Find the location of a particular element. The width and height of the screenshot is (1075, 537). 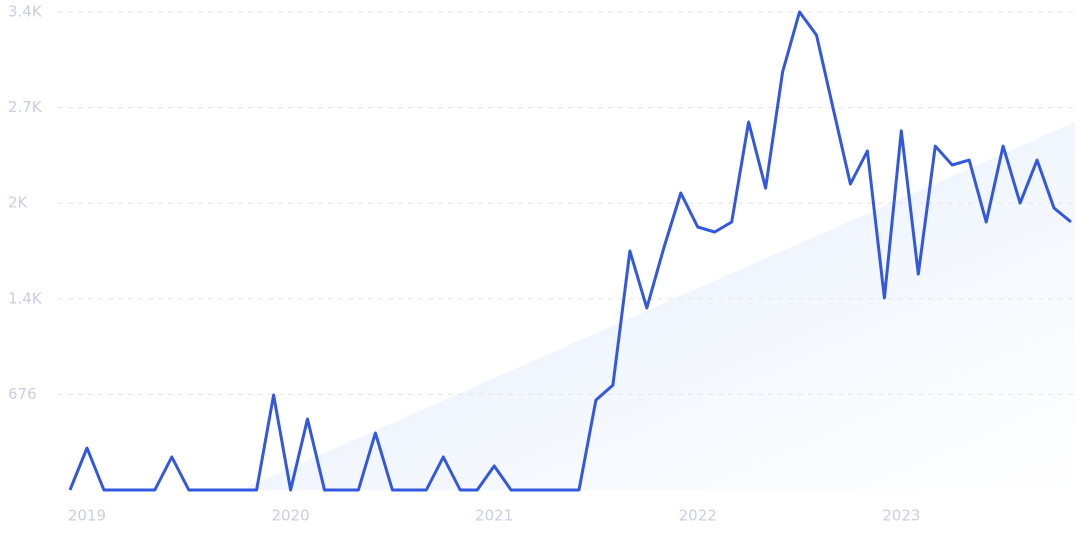

x-tick-label: 2021 is located at coordinates (494, 516).